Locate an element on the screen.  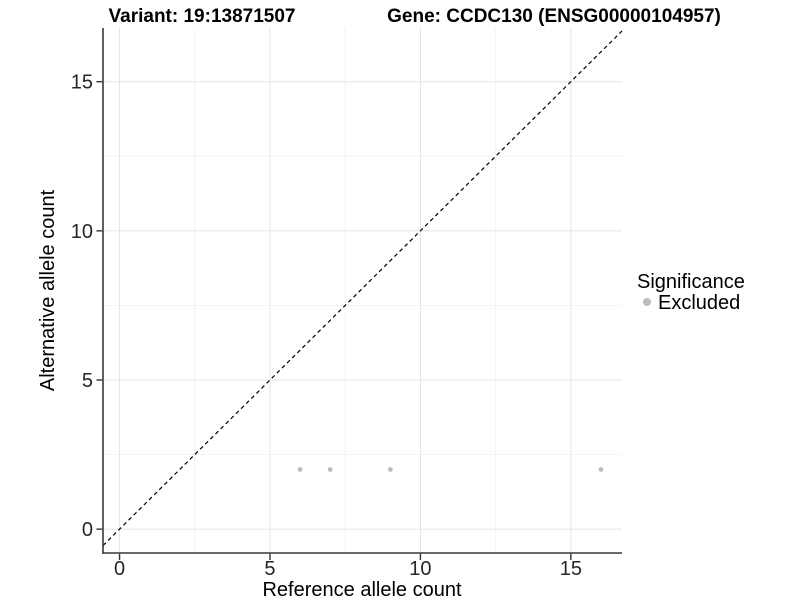
plot-title-gene: Gene: CCDC130 (ENSG00000104957) is located at coordinates (554, 16).